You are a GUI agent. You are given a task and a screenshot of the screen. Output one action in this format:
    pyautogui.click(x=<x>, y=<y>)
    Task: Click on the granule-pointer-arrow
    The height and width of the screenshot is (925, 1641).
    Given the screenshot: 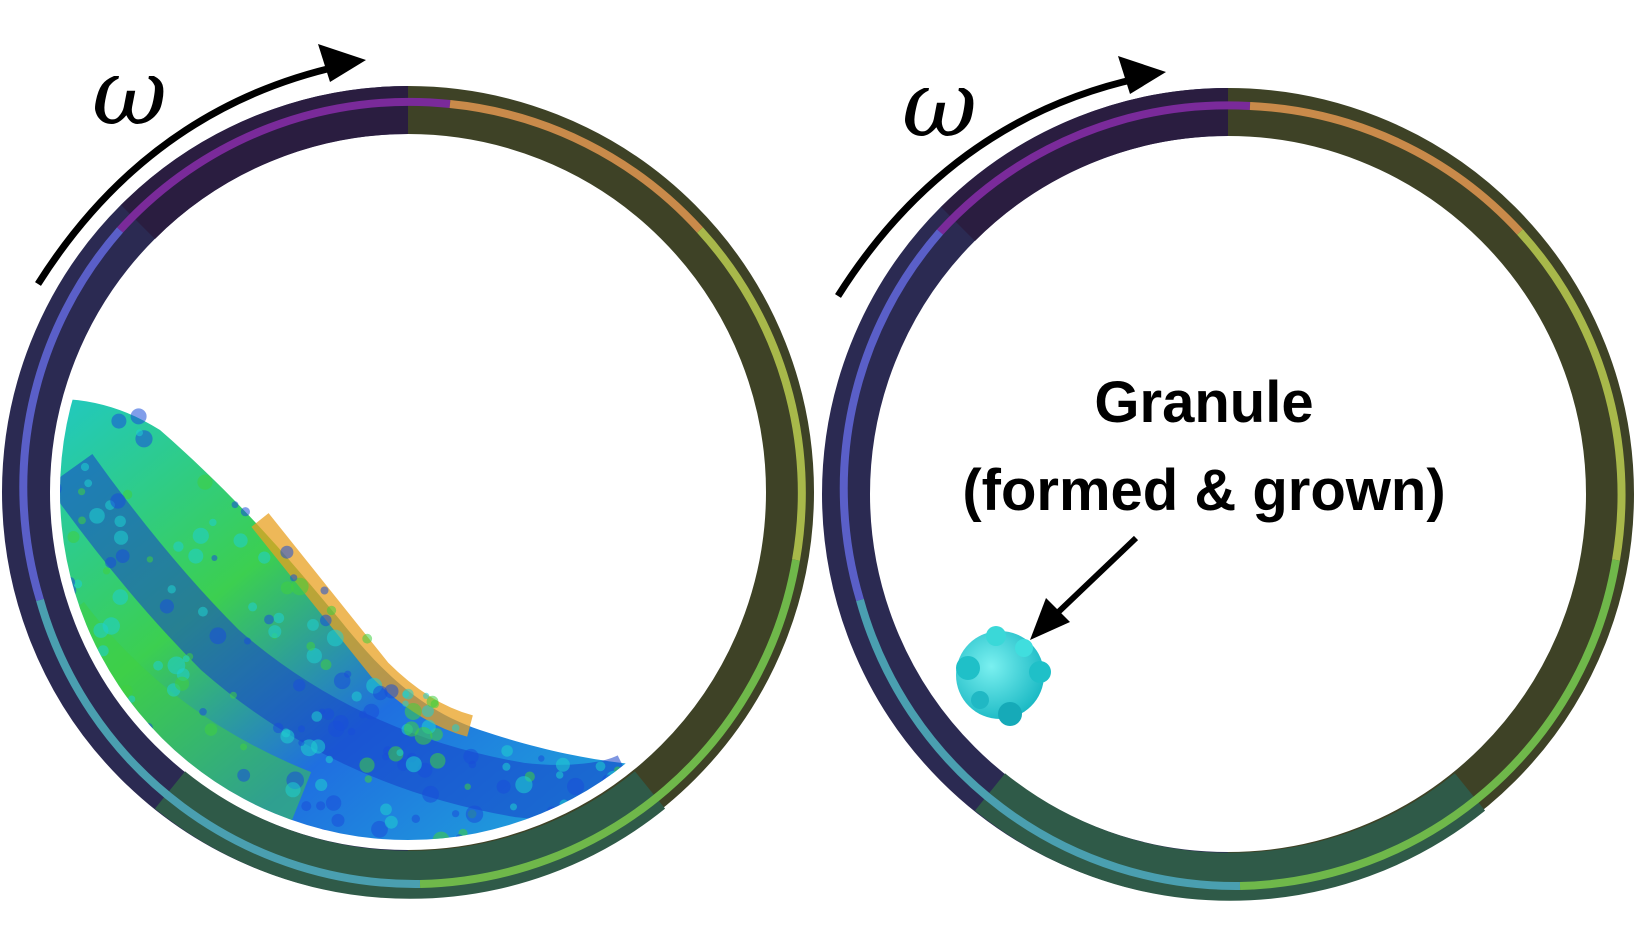 What is the action you would take?
    pyautogui.click(x=1093, y=579)
    